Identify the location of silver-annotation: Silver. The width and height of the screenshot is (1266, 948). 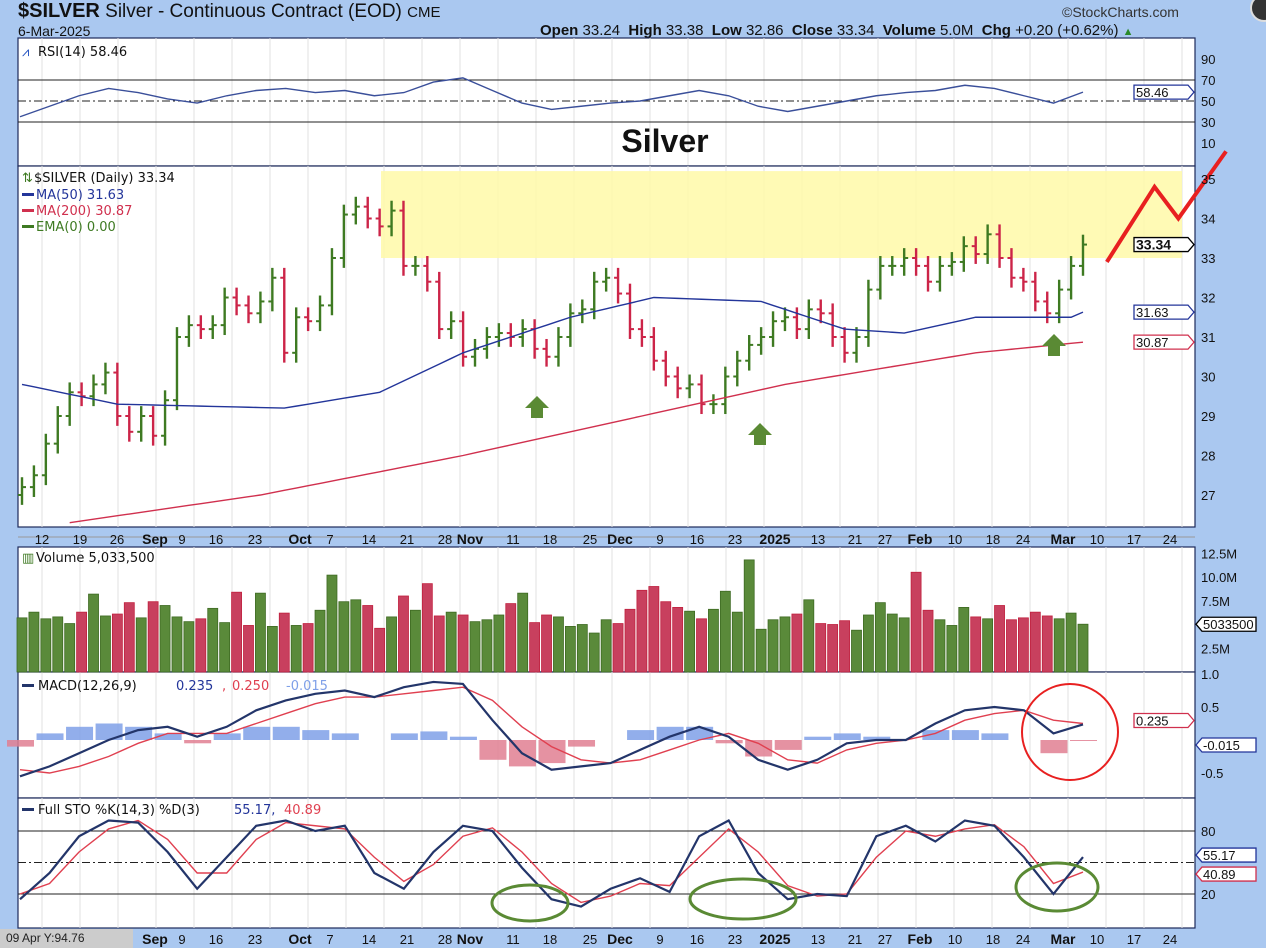
(664, 141).